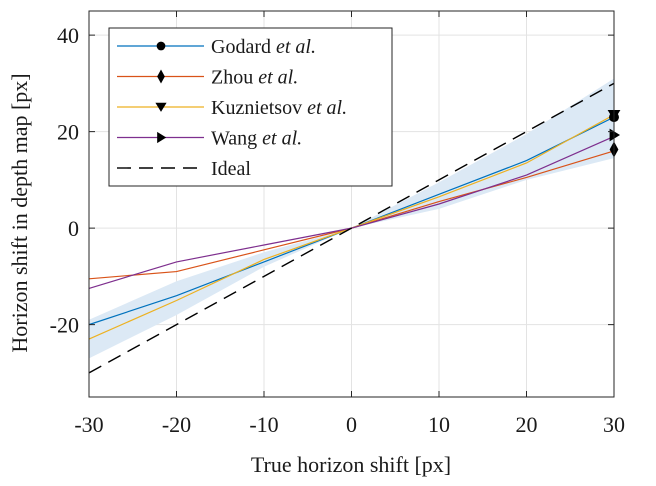 Image resolution: width=656 pixels, height=486 pixels. What do you see at coordinates (68, 35) in the screenshot?
I see `y-tick-label: 40` at bounding box center [68, 35].